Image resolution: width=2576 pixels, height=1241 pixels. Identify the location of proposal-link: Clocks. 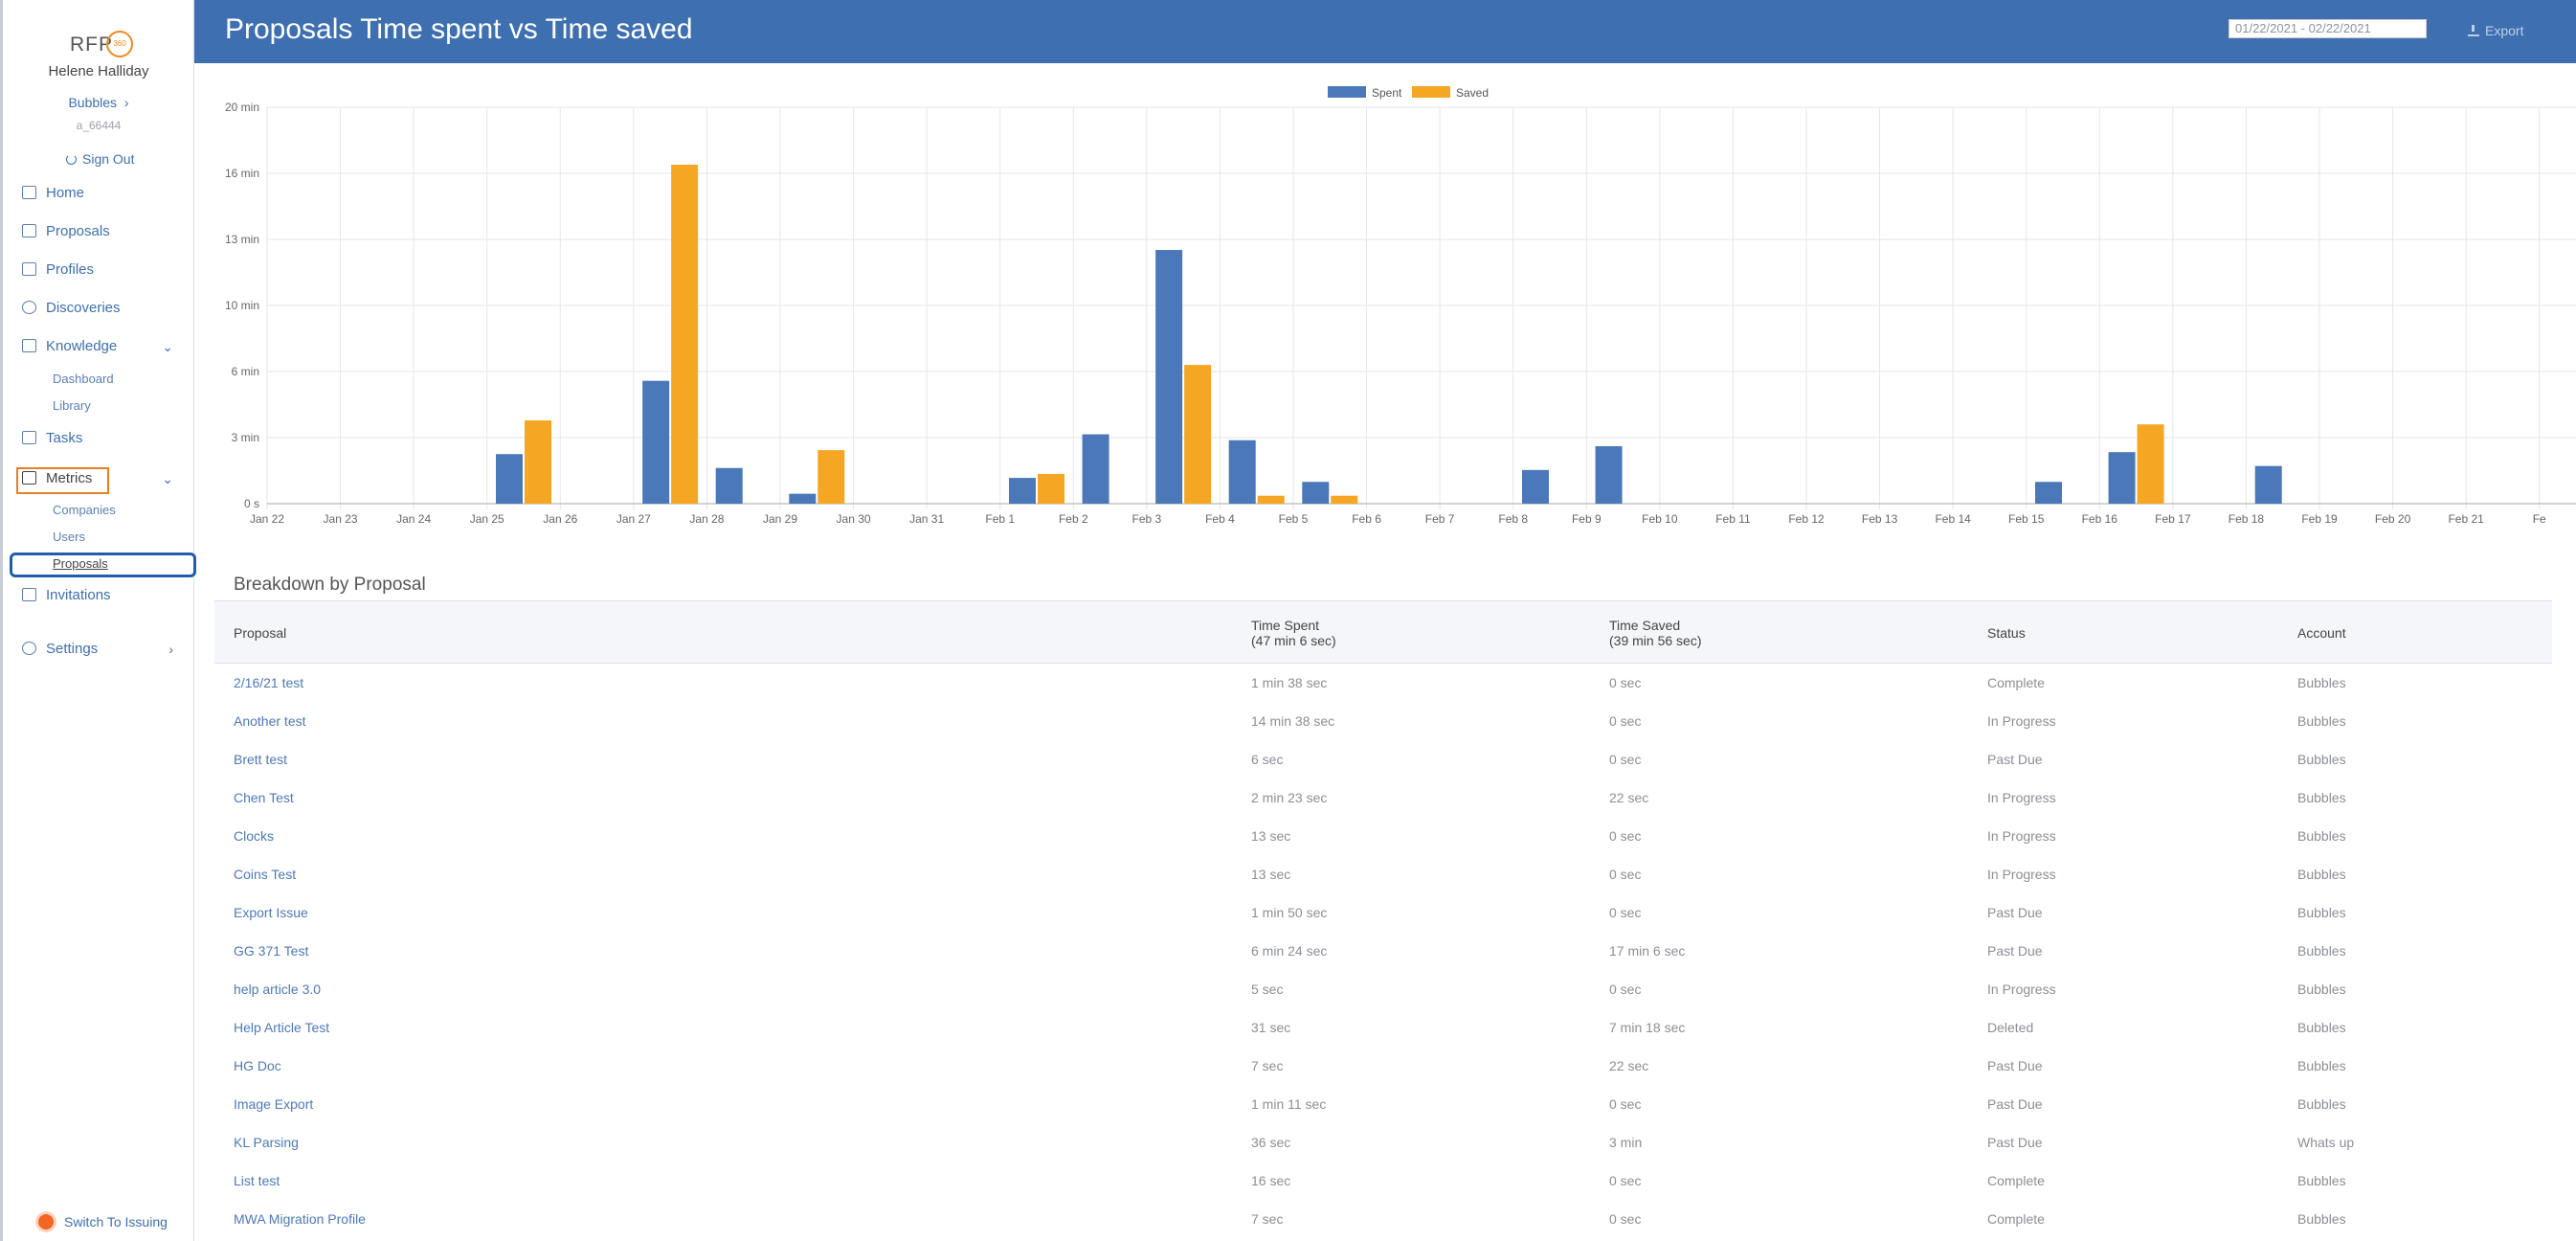
(255, 836).